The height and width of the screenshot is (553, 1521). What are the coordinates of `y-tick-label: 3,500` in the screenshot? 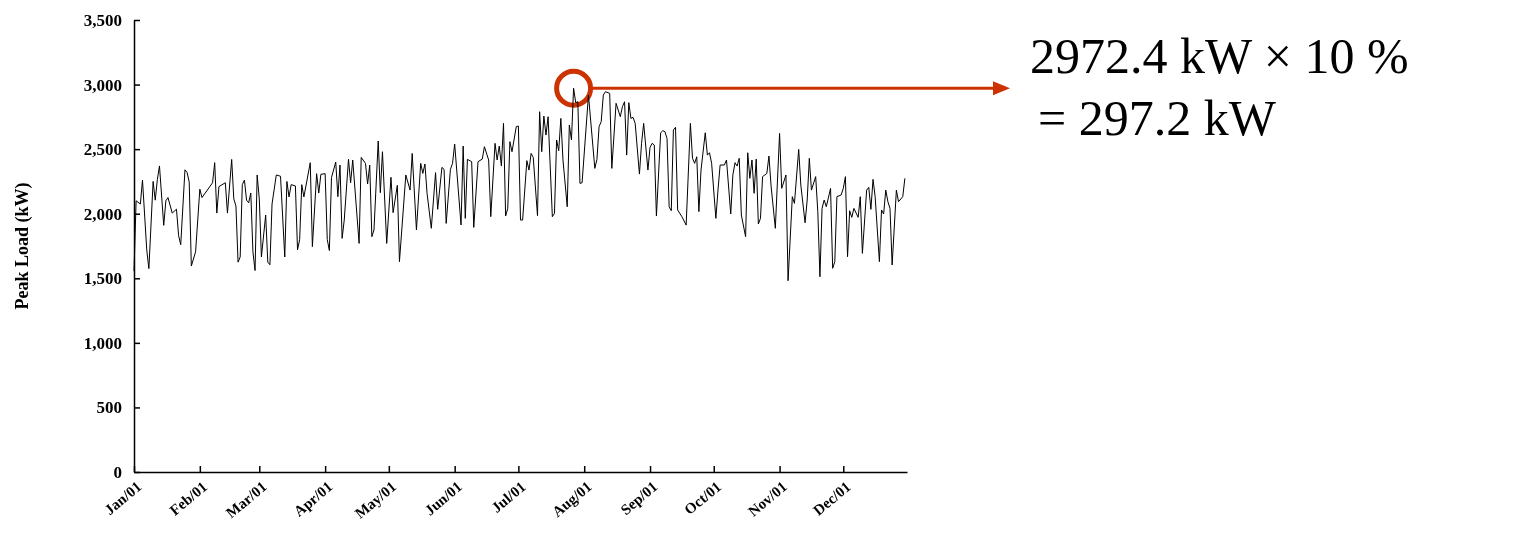 It's located at (102, 20).